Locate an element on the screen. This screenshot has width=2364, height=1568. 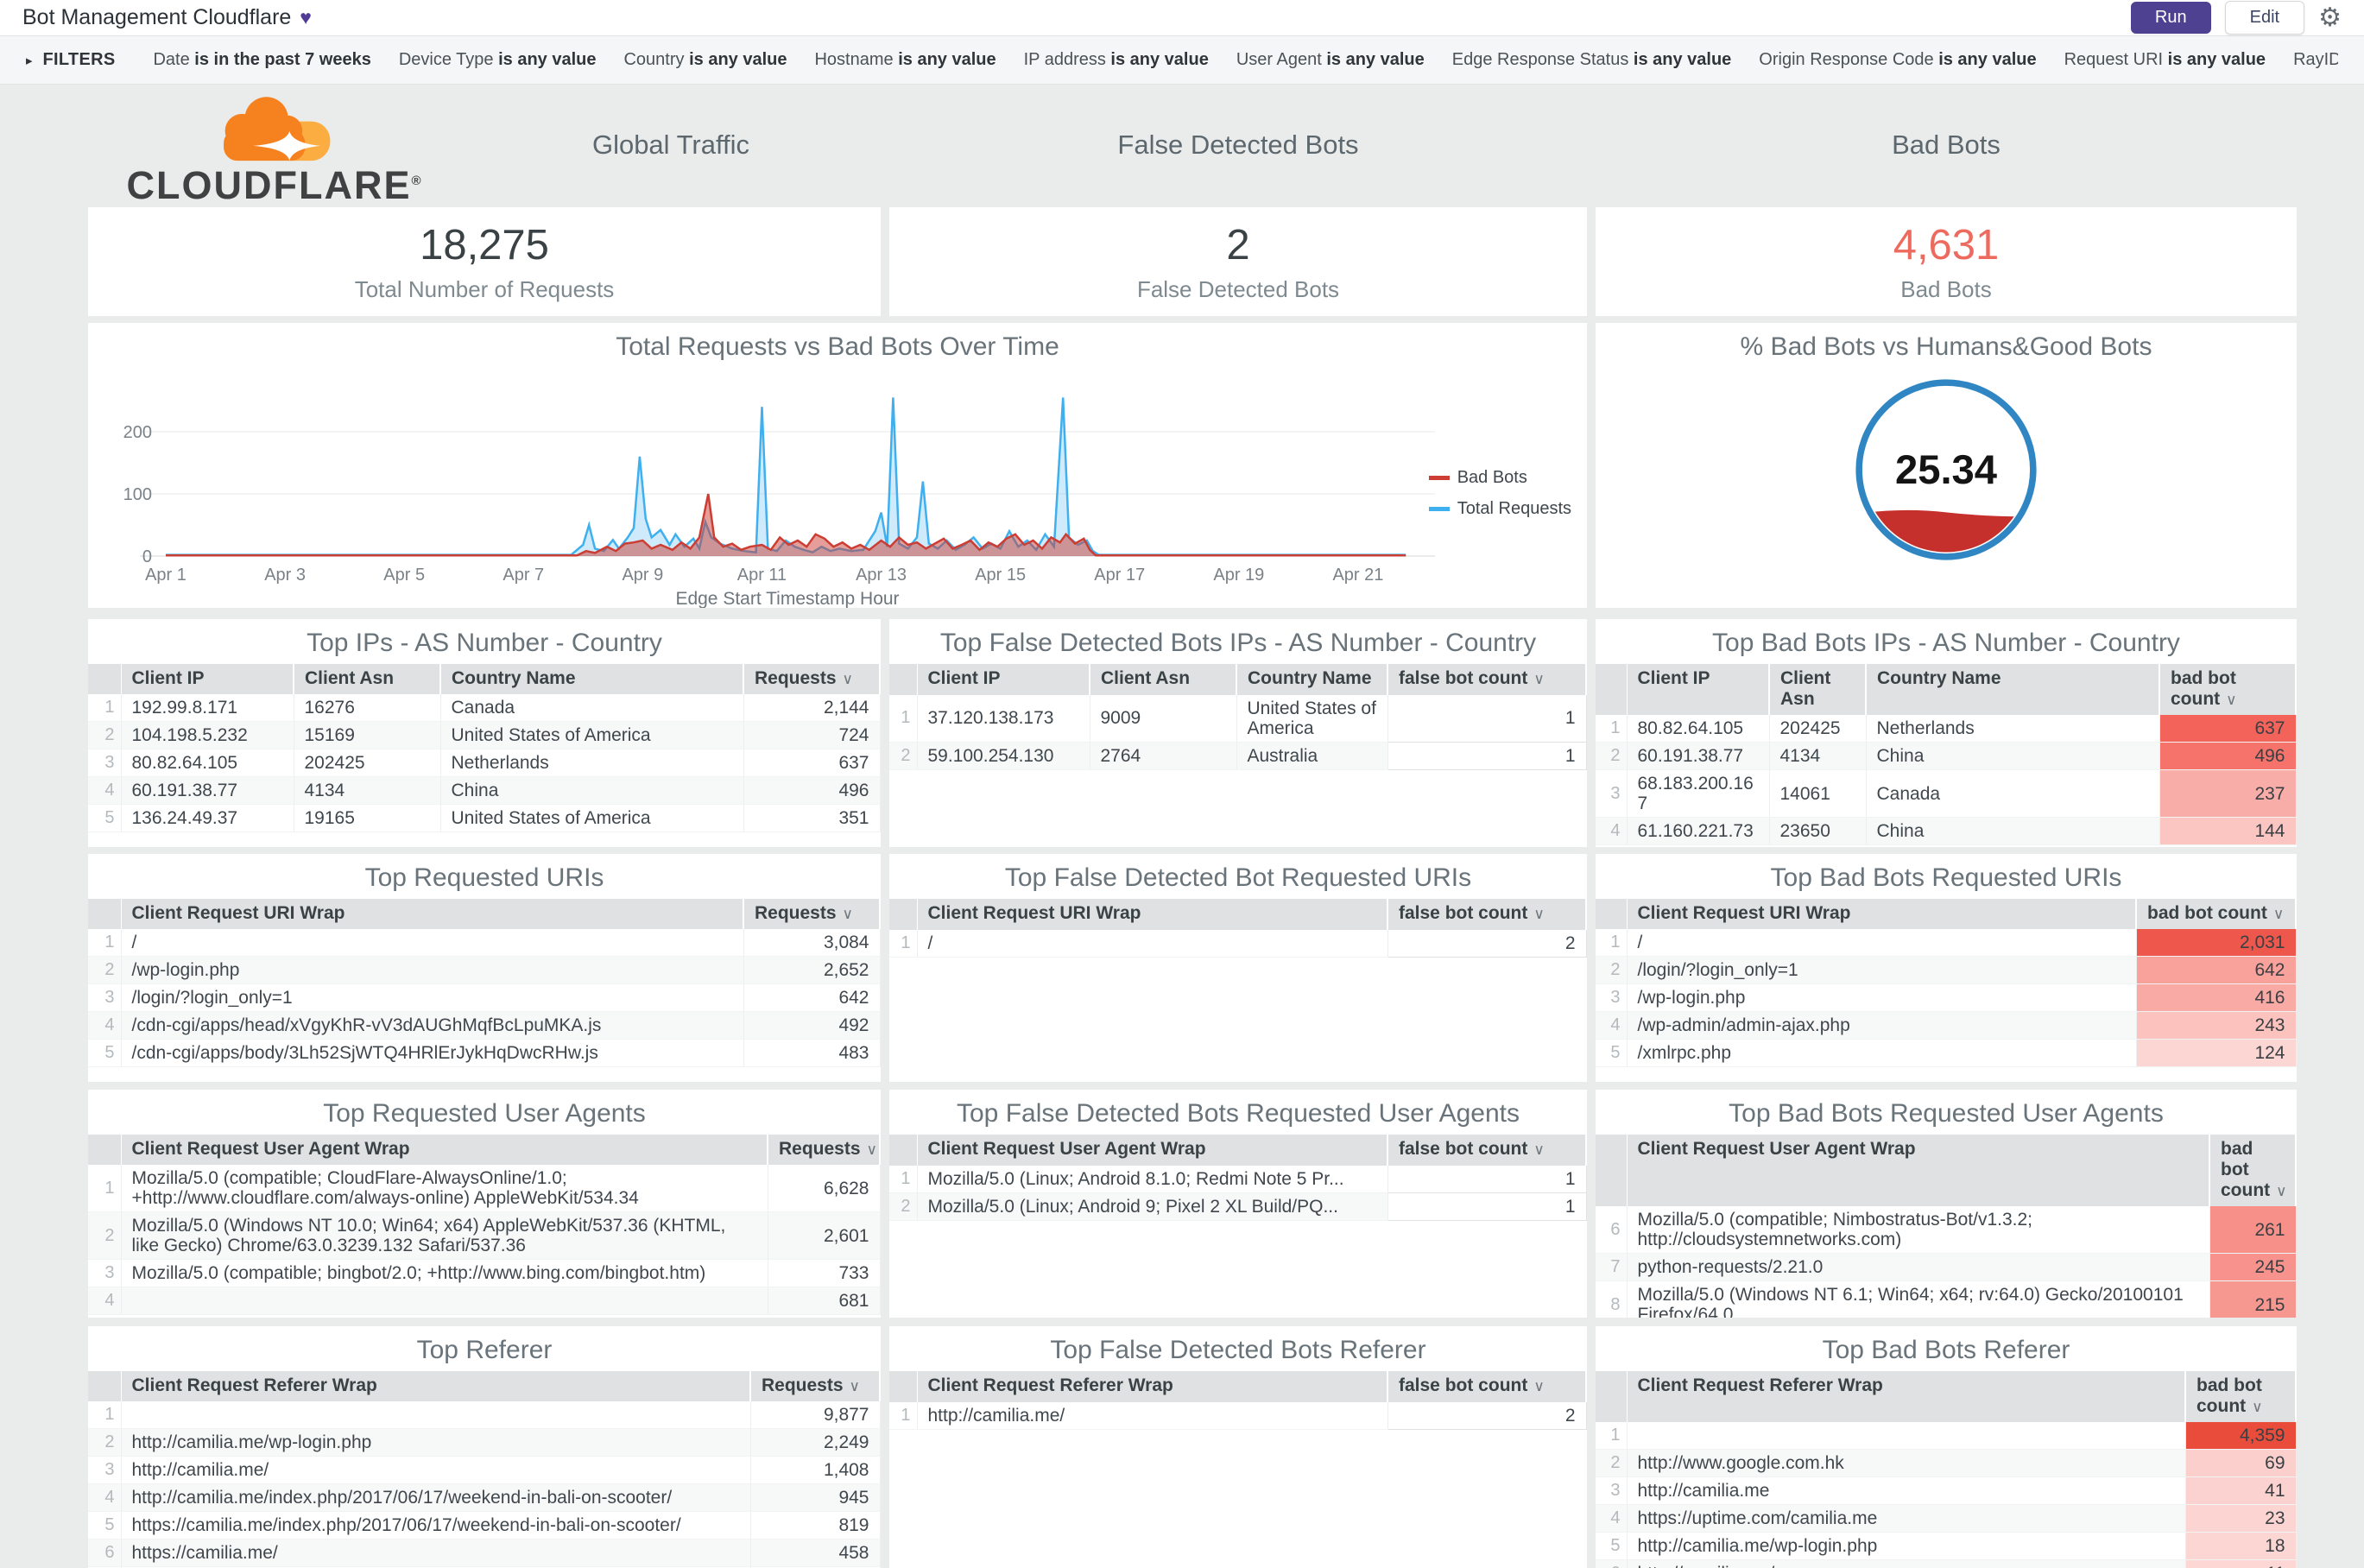
table-row: 4/wp-admin/admin-ajax.php 243 is located at coordinates (1946, 1026).